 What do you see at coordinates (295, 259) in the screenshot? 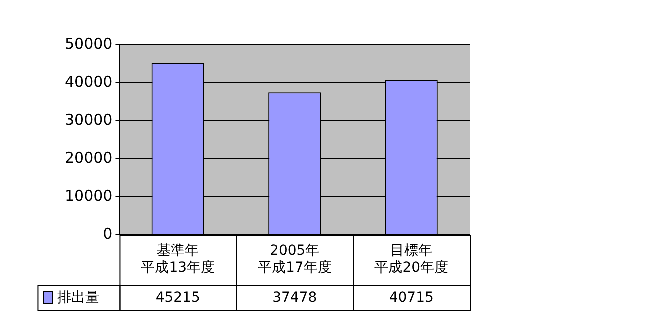
I see `x-tick-label: 2005年平成17年度` at bounding box center [295, 259].